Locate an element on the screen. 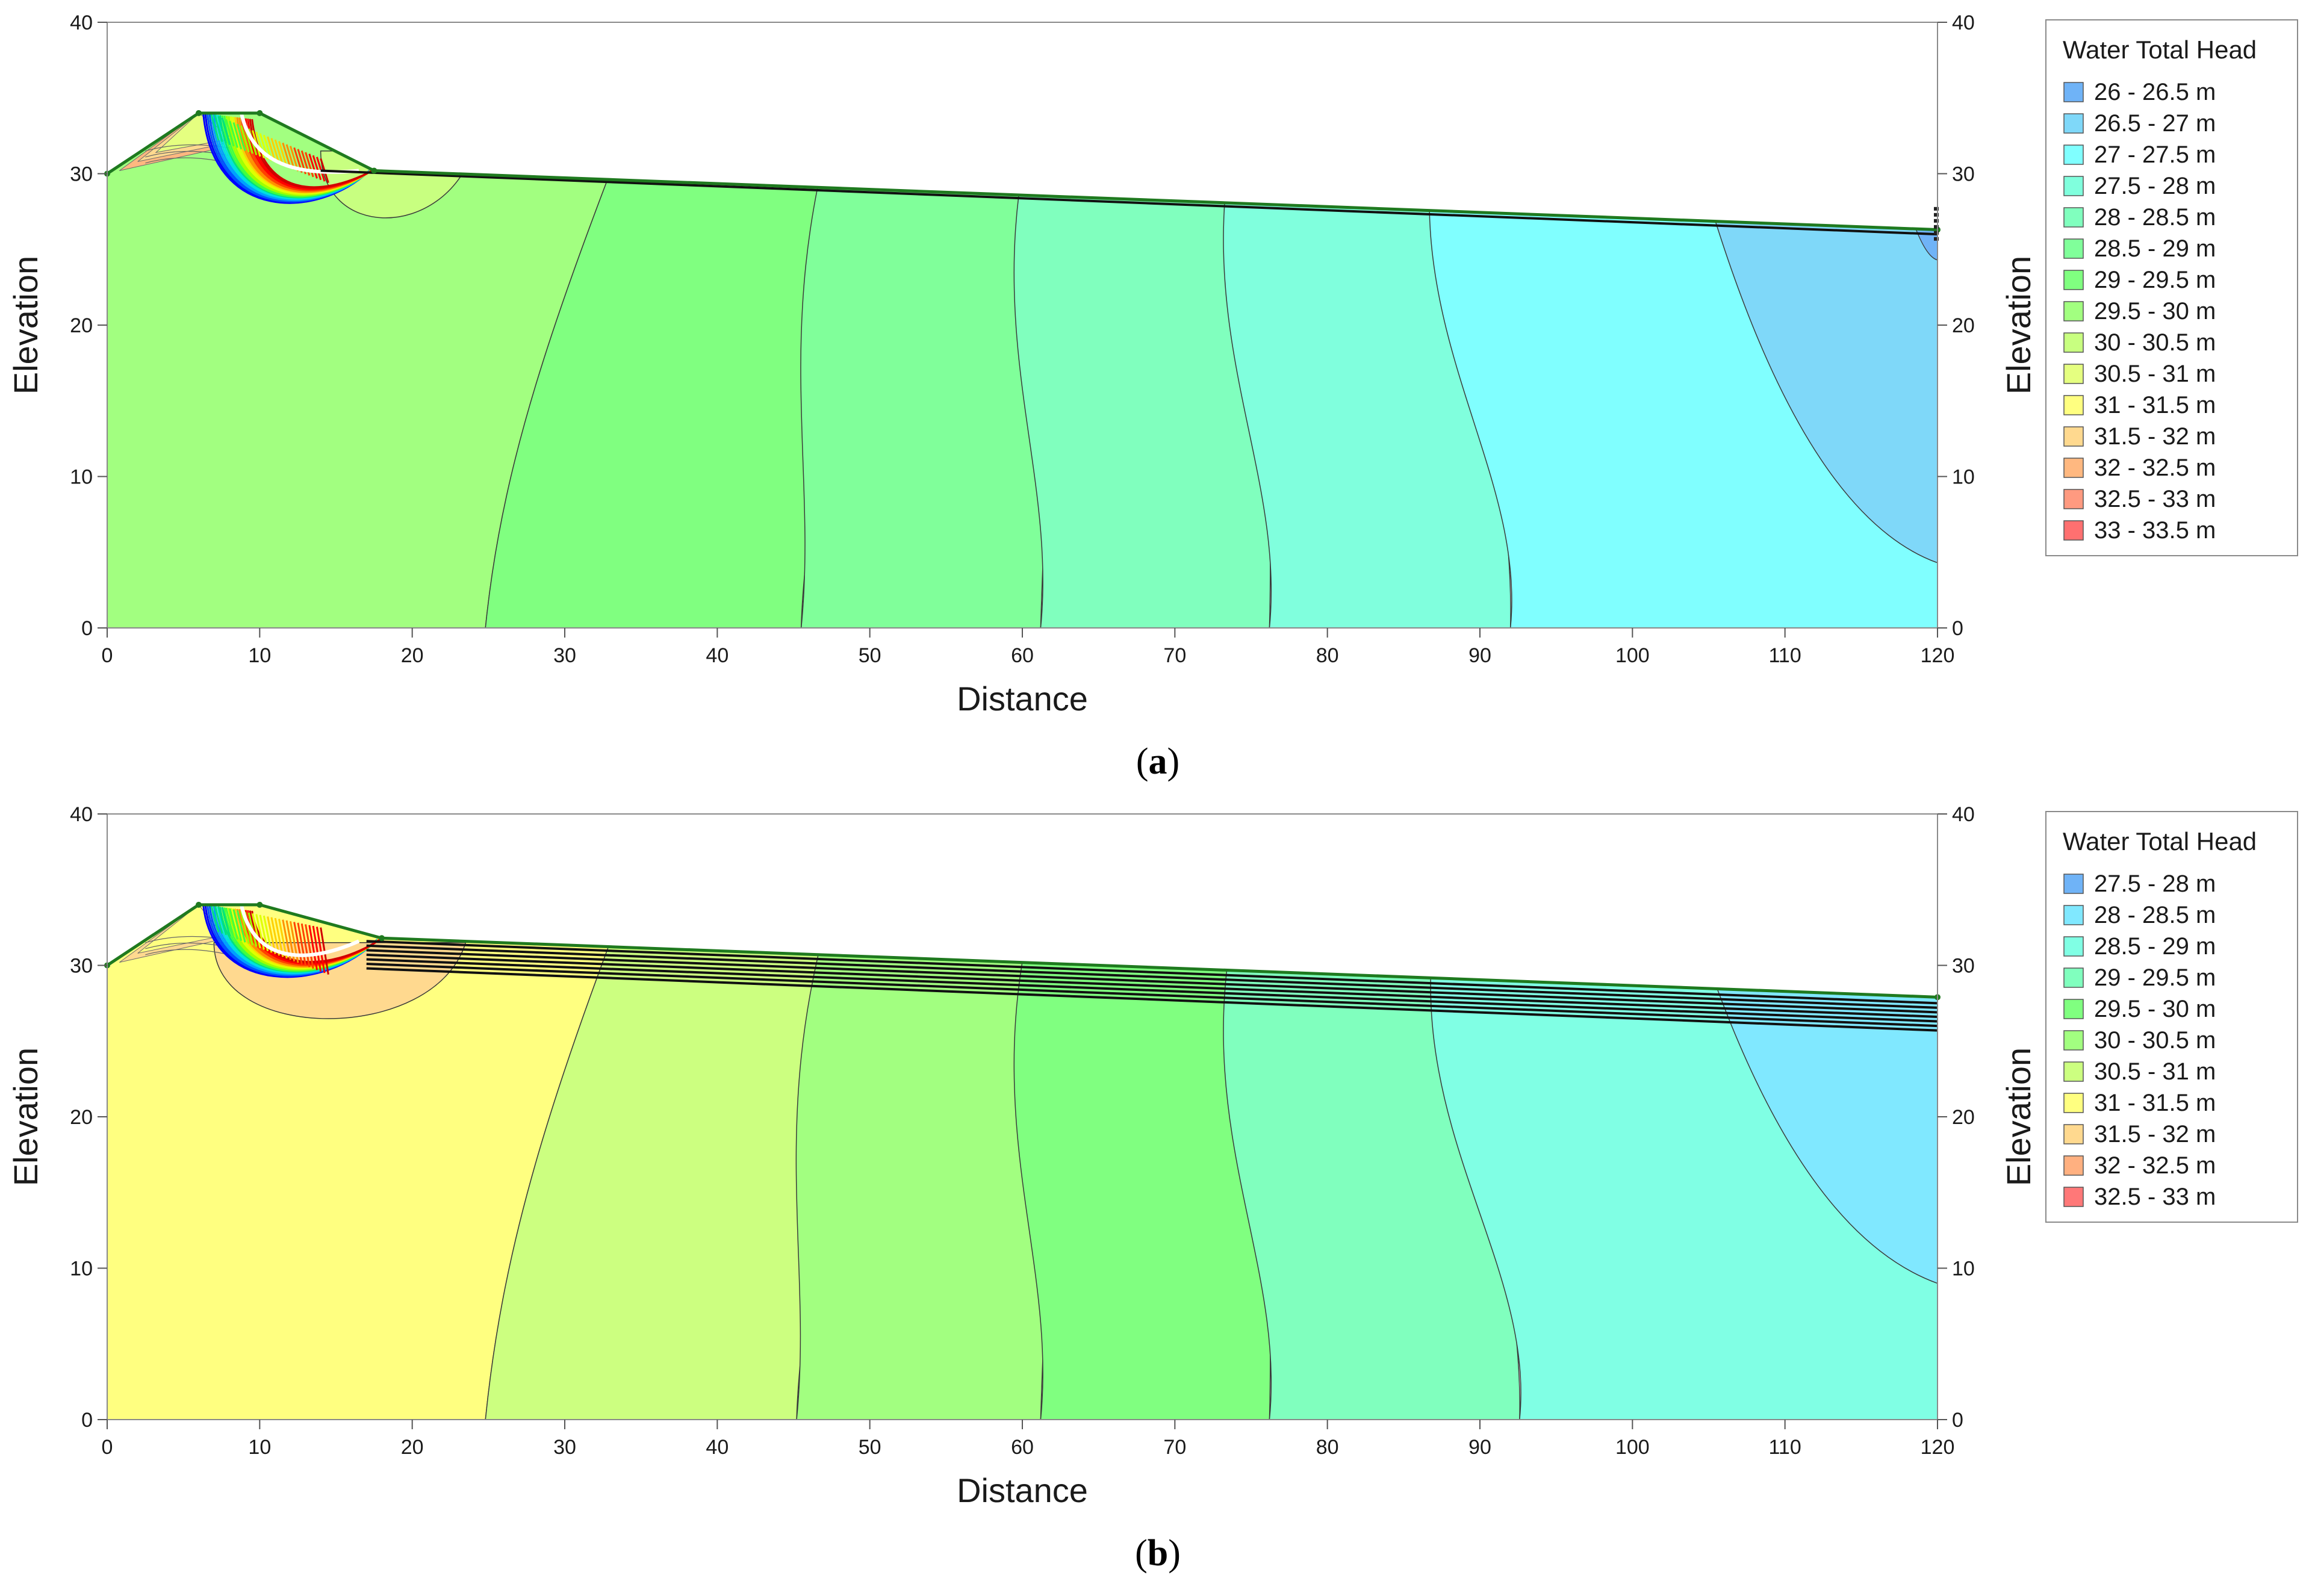  y-tick-label-left: 10 is located at coordinates (81, 1269).